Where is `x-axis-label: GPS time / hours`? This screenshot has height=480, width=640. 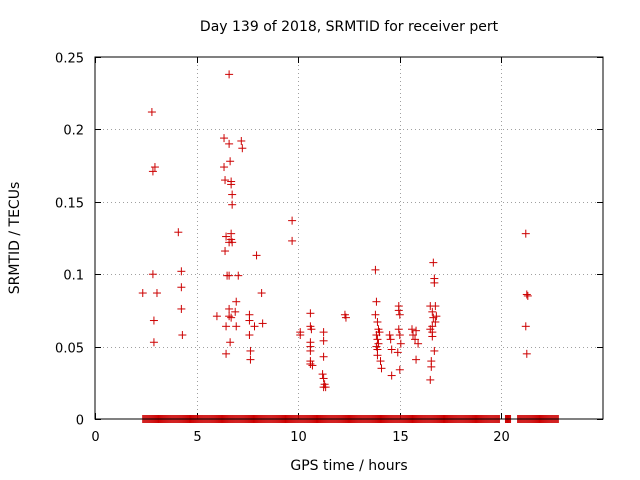
x-axis-label: GPS time / hours is located at coordinates (348, 466).